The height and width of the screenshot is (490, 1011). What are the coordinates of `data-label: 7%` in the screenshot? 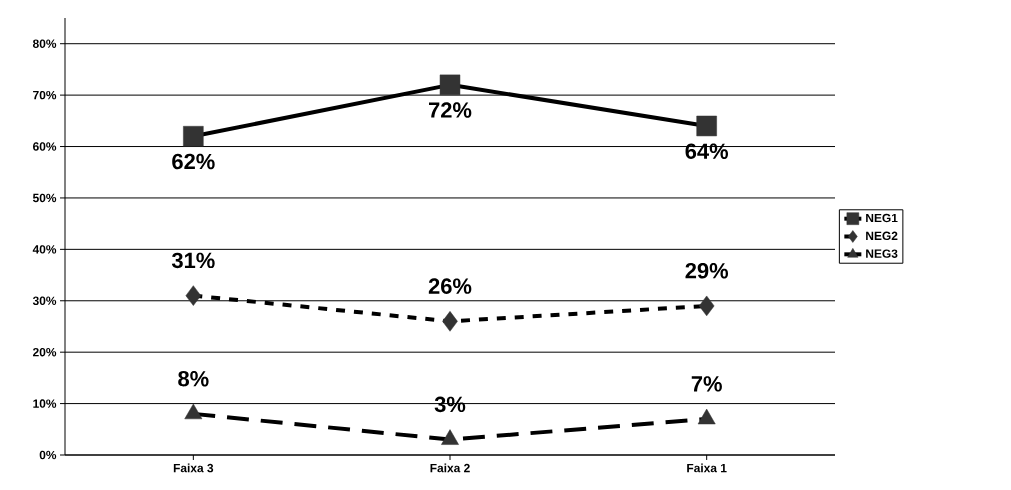 It's located at (706, 384).